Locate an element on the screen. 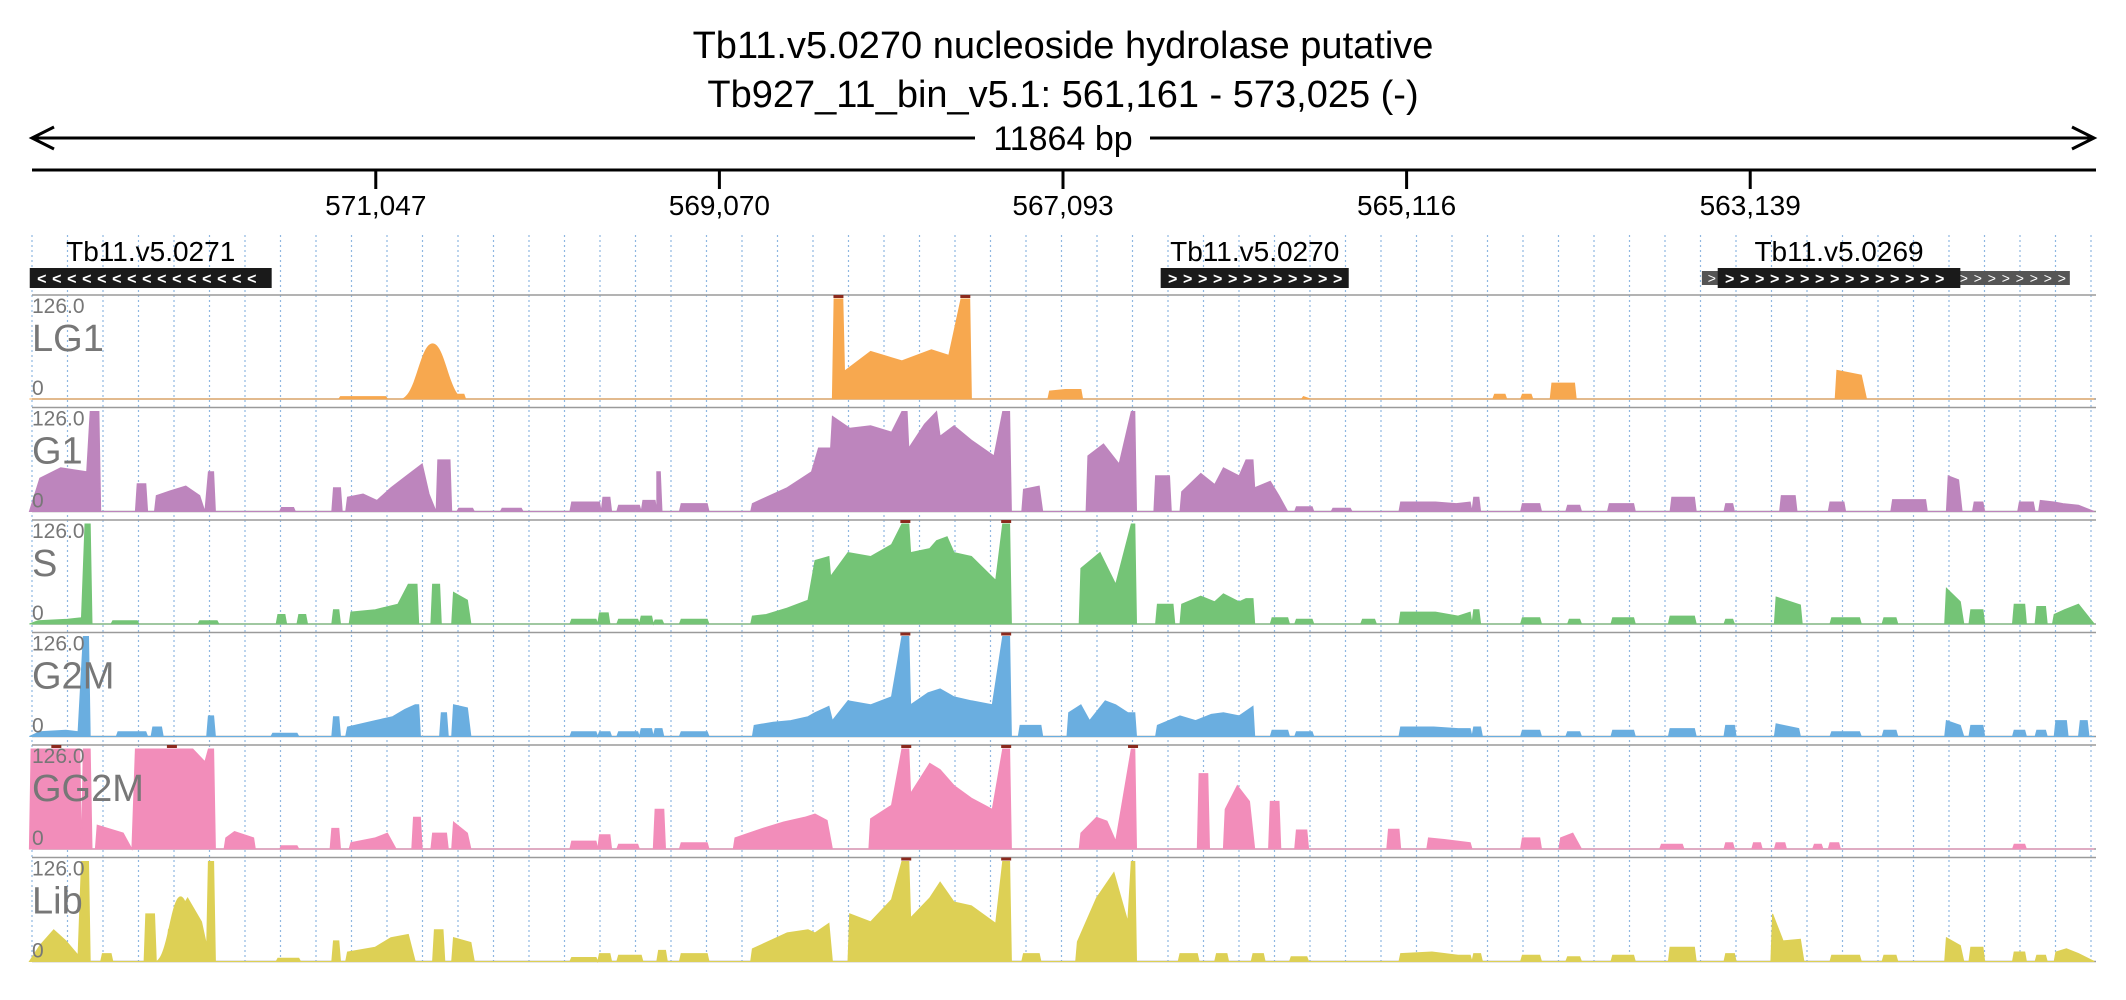  track-s: 126.0 0 S is located at coordinates (1062, 572).